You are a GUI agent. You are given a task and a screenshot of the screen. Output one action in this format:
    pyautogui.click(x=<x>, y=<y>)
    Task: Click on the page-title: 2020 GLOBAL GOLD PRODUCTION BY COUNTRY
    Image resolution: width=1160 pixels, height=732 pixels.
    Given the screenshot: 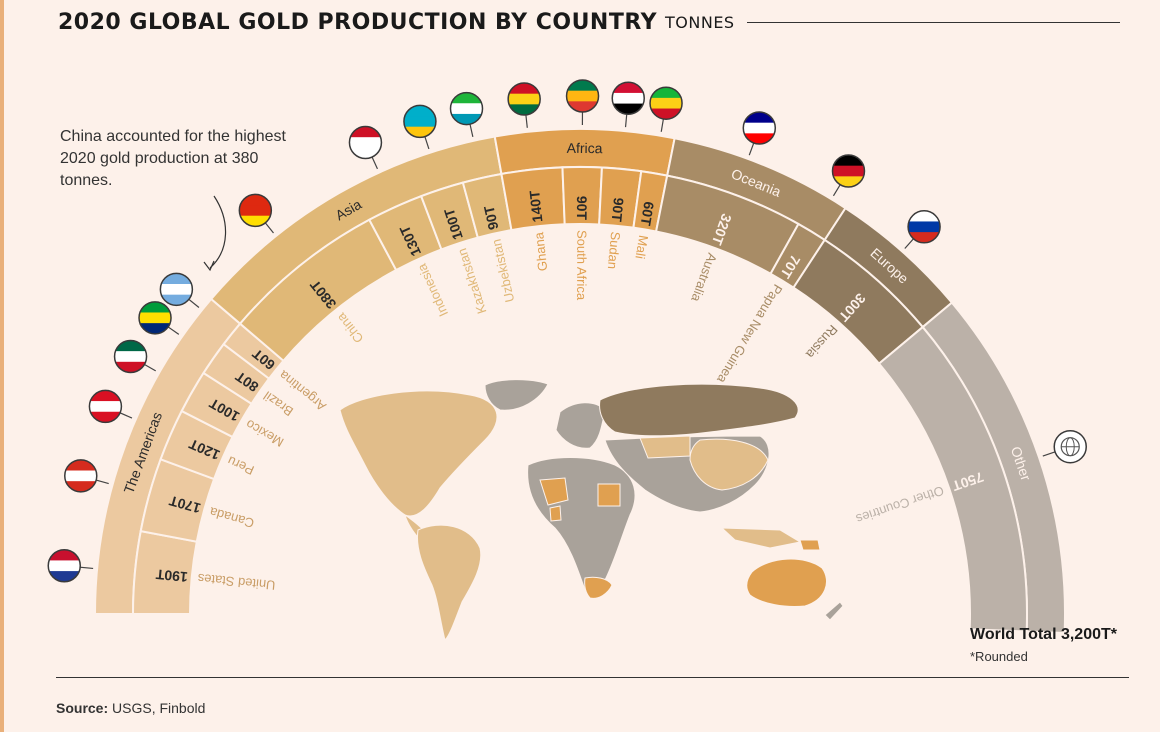 What is the action you would take?
    pyautogui.click(x=358, y=22)
    